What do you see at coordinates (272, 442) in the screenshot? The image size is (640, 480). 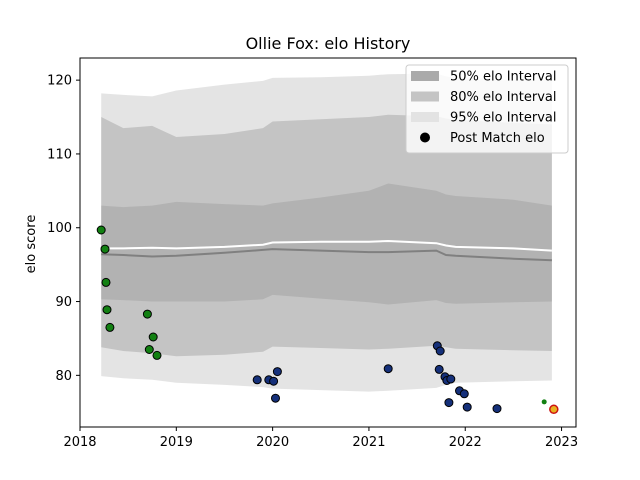 I see `x-tick-label: 2020` at bounding box center [272, 442].